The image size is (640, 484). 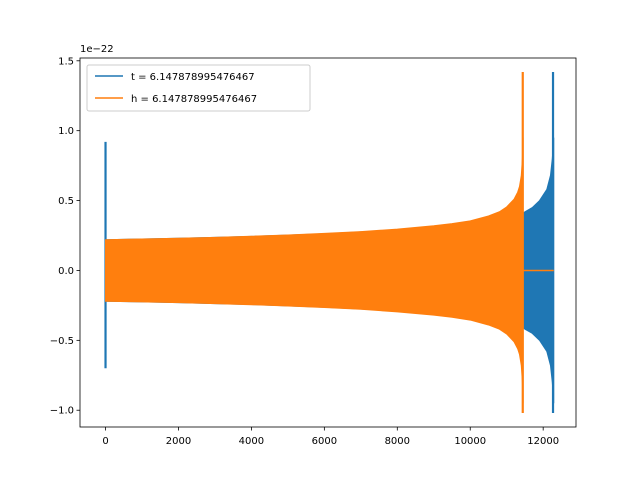 What do you see at coordinates (543, 441) in the screenshot?
I see `x-tick-label: 12000` at bounding box center [543, 441].